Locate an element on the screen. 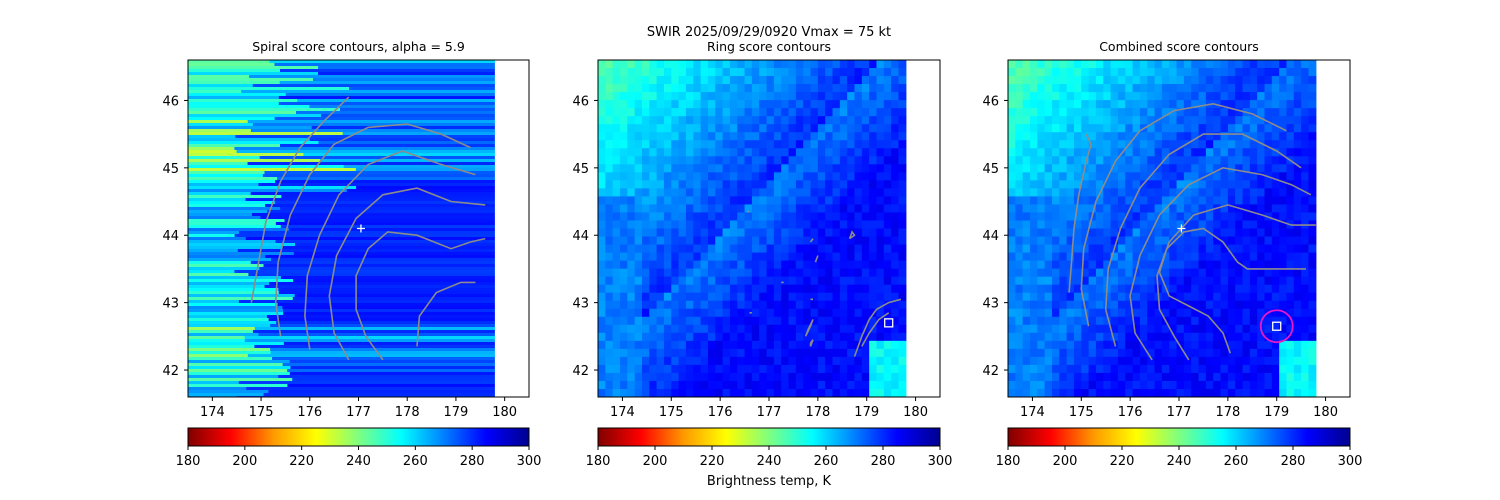 This screenshot has height=500, width=1500. panel-title: Spiral score contours, alpha = 5.9 is located at coordinates (358, 46).